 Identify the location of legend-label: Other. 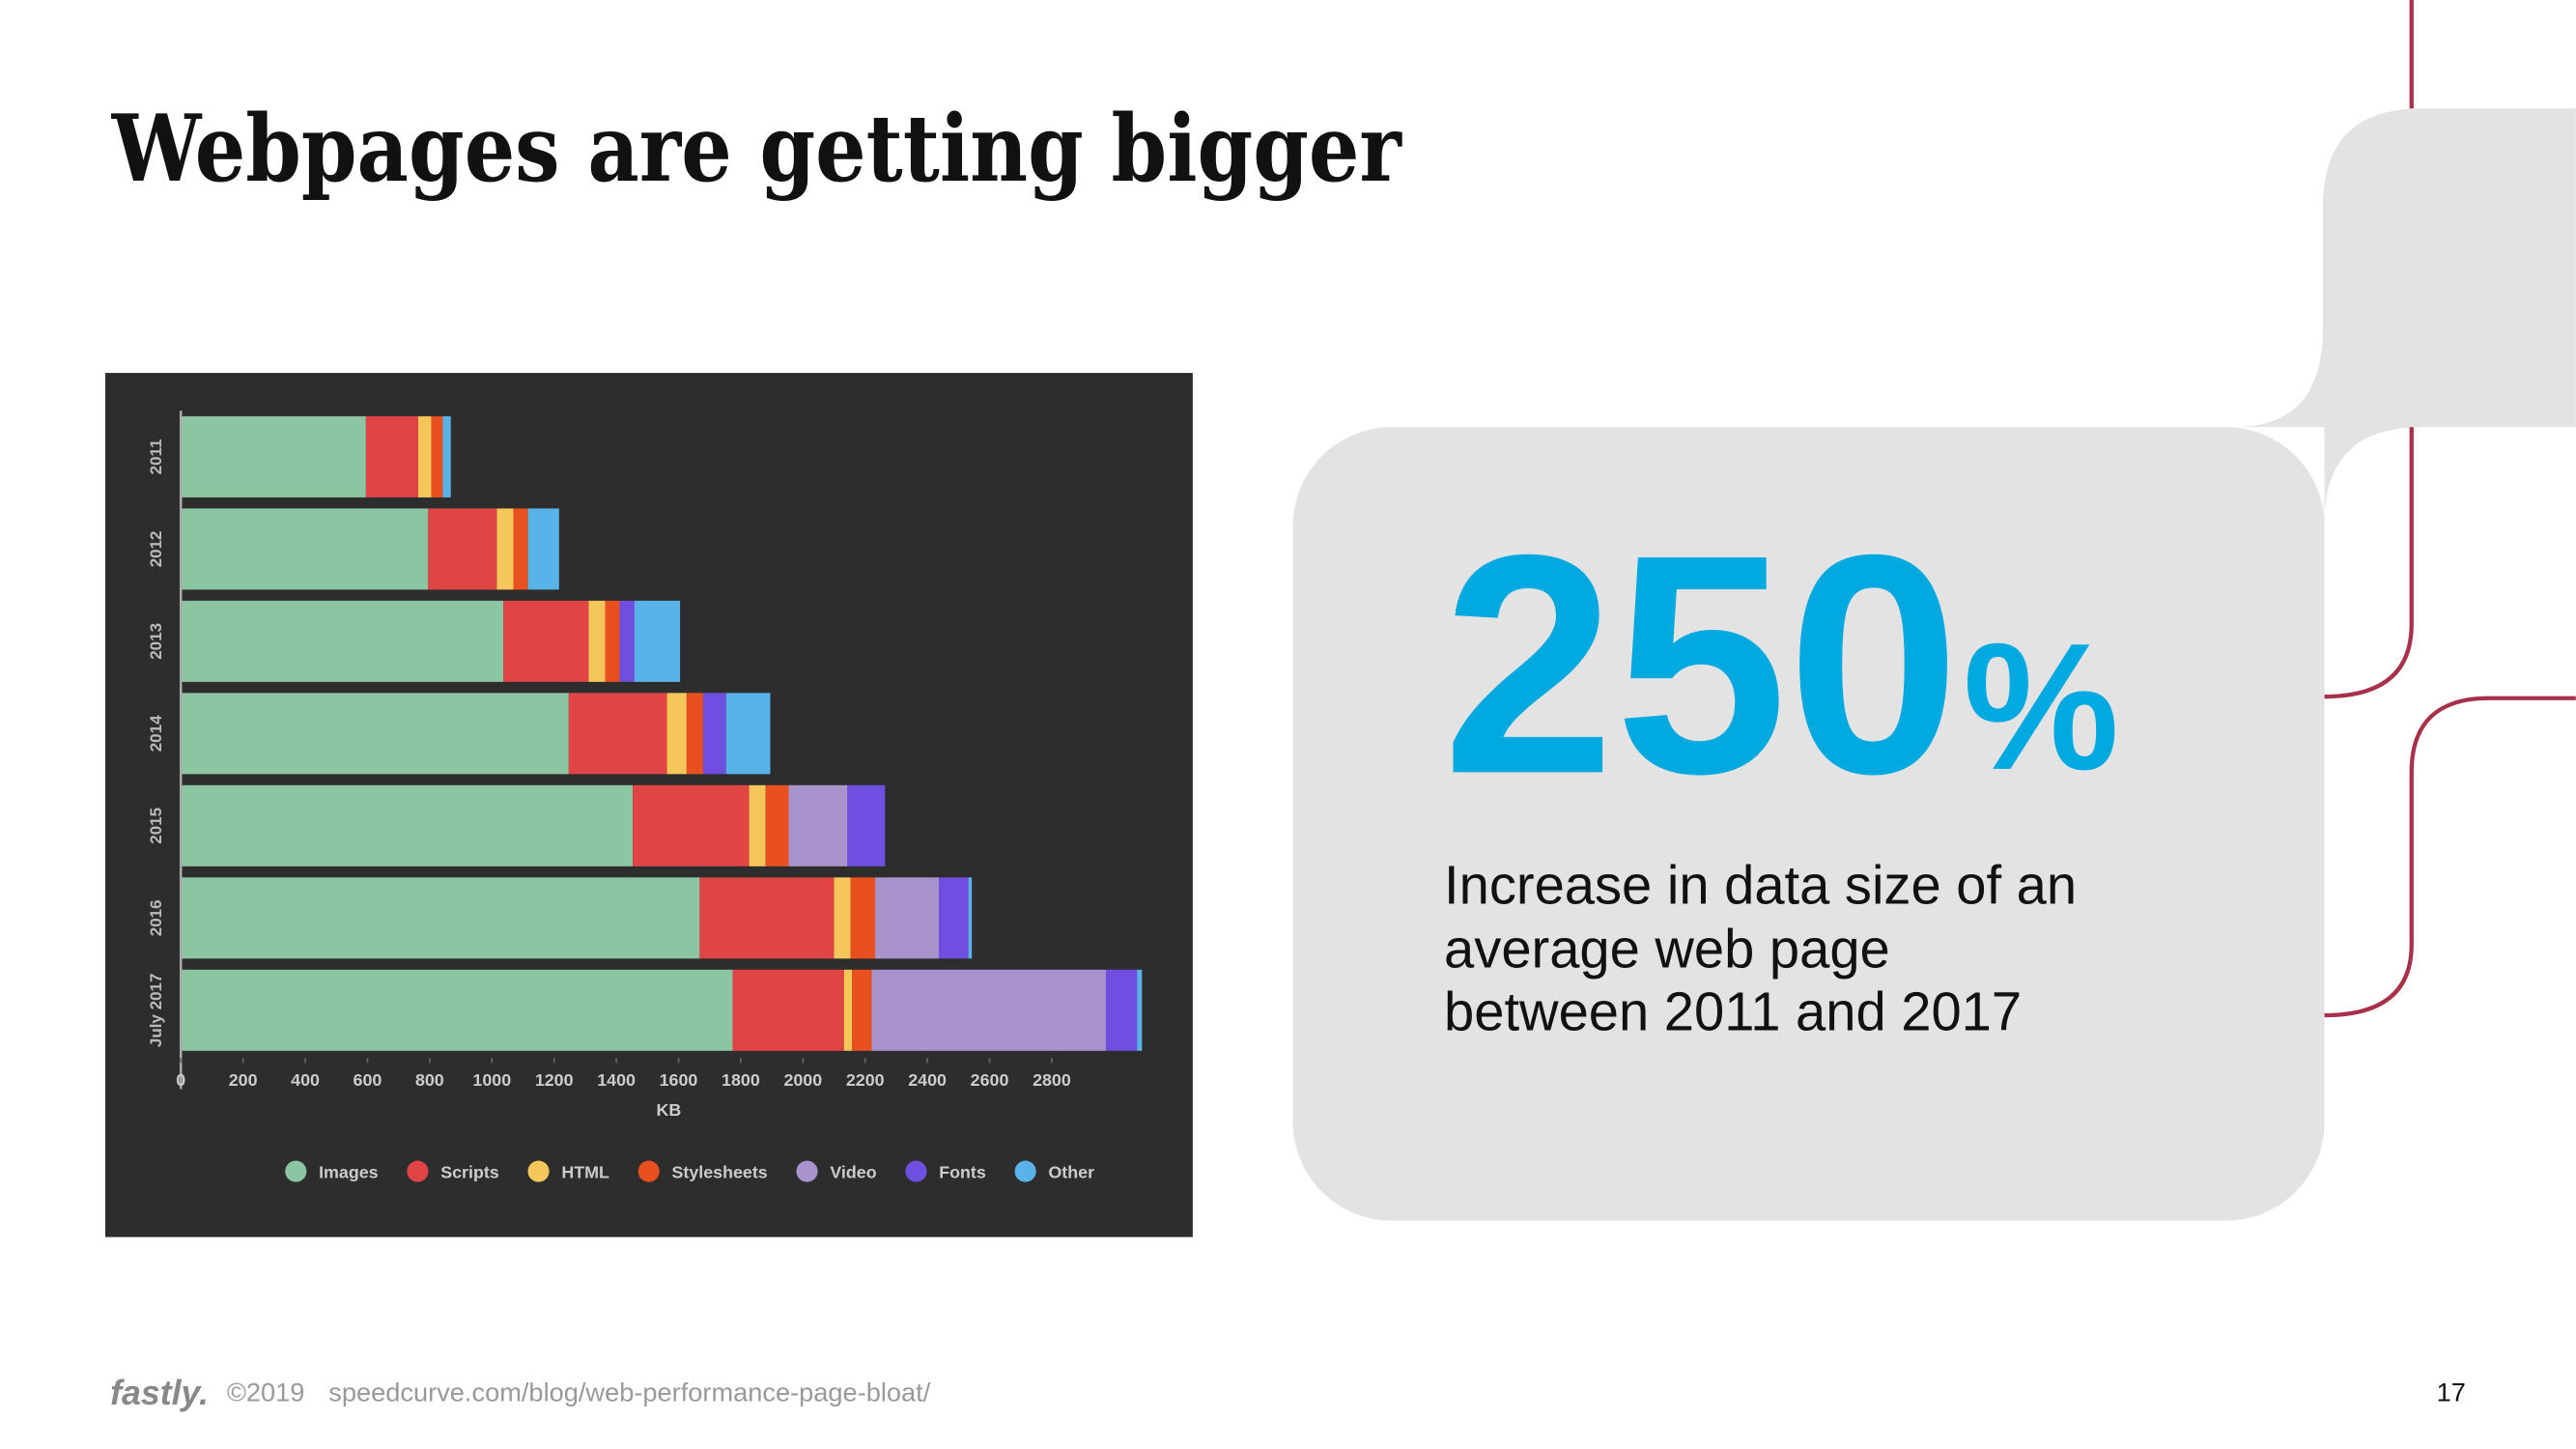
(1071, 1171).